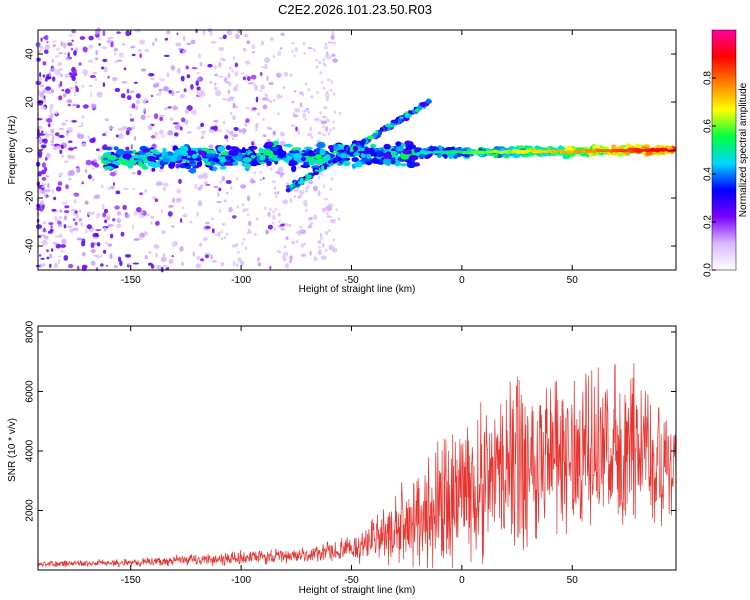  Describe the element at coordinates (362, 143) in the screenshot. I see `spectrogram-branch-blob` at that location.